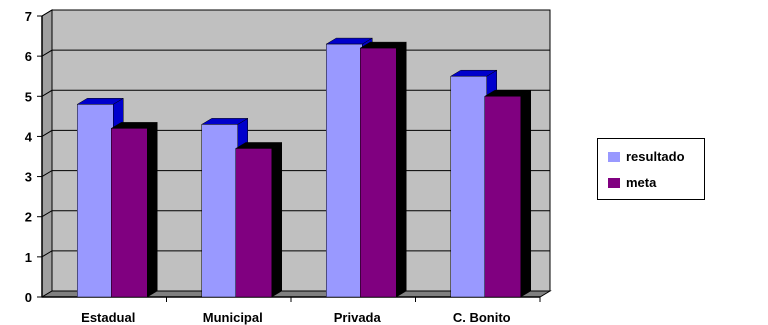  I want to click on y-tick-label: 0, so click(28, 297).